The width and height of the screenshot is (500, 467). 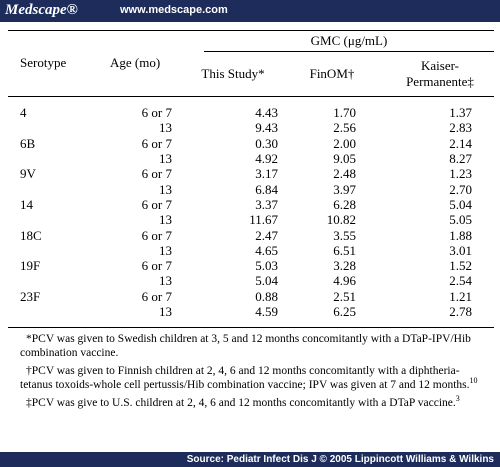 What do you see at coordinates (440, 316) in the screenshot?
I see `value-cell: 2.78` at bounding box center [440, 316].